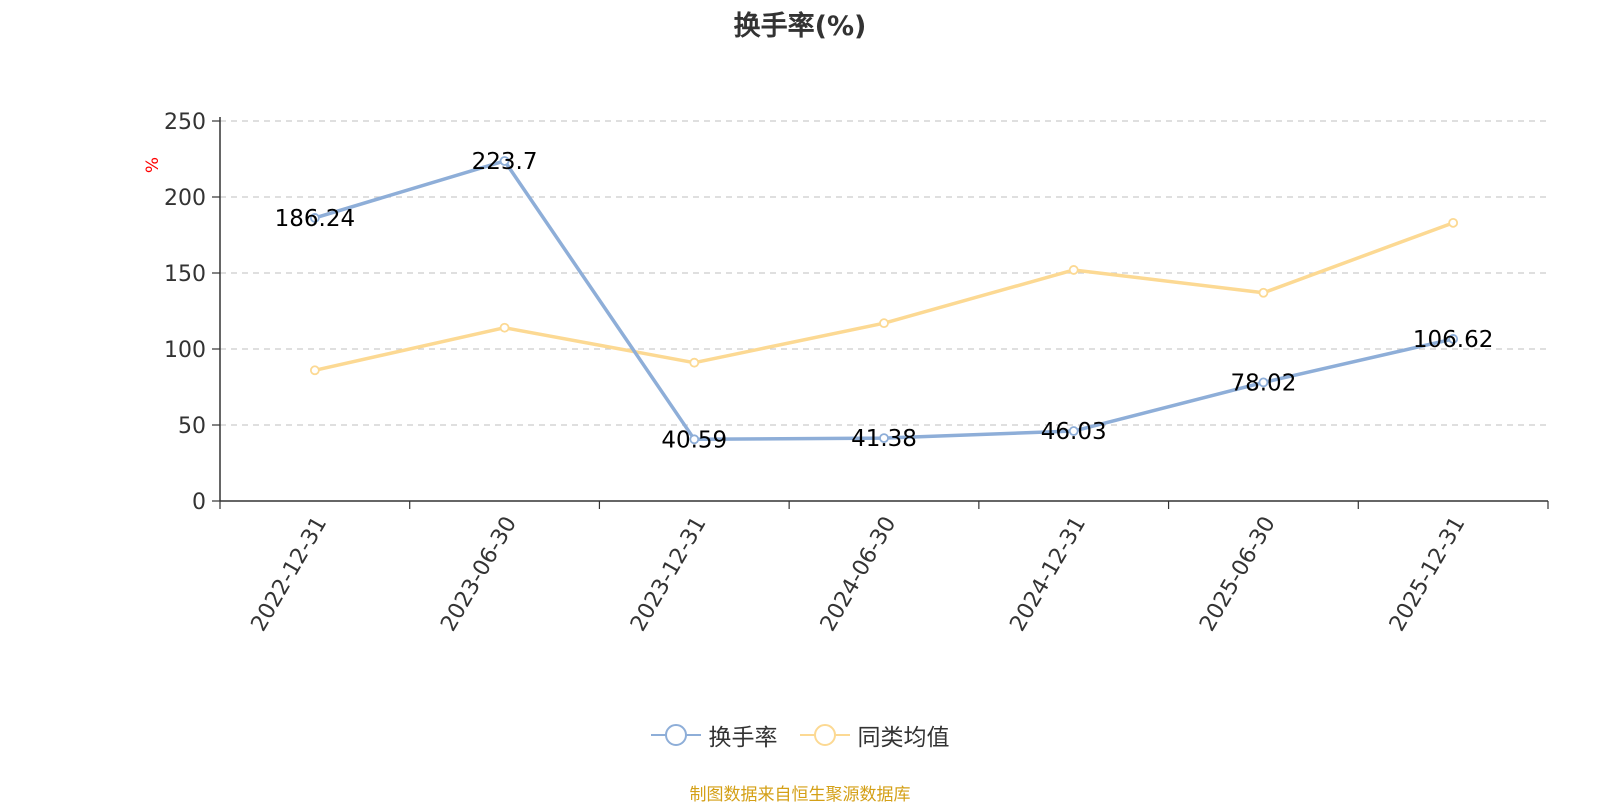 The width and height of the screenshot is (1600, 805). What do you see at coordinates (1048, 574) in the screenshot?
I see `x-tick-label: 2024-12-31` at bounding box center [1048, 574].